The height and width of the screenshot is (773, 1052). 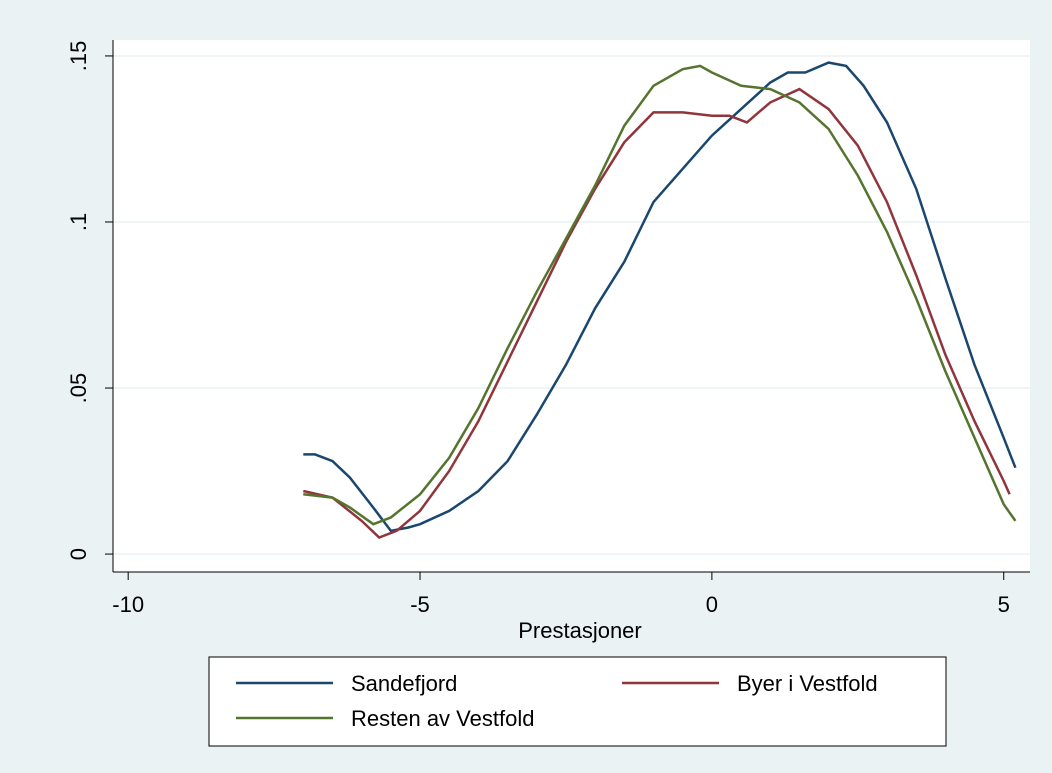 I want to click on y-tick-label: .1, so click(x=78, y=222).